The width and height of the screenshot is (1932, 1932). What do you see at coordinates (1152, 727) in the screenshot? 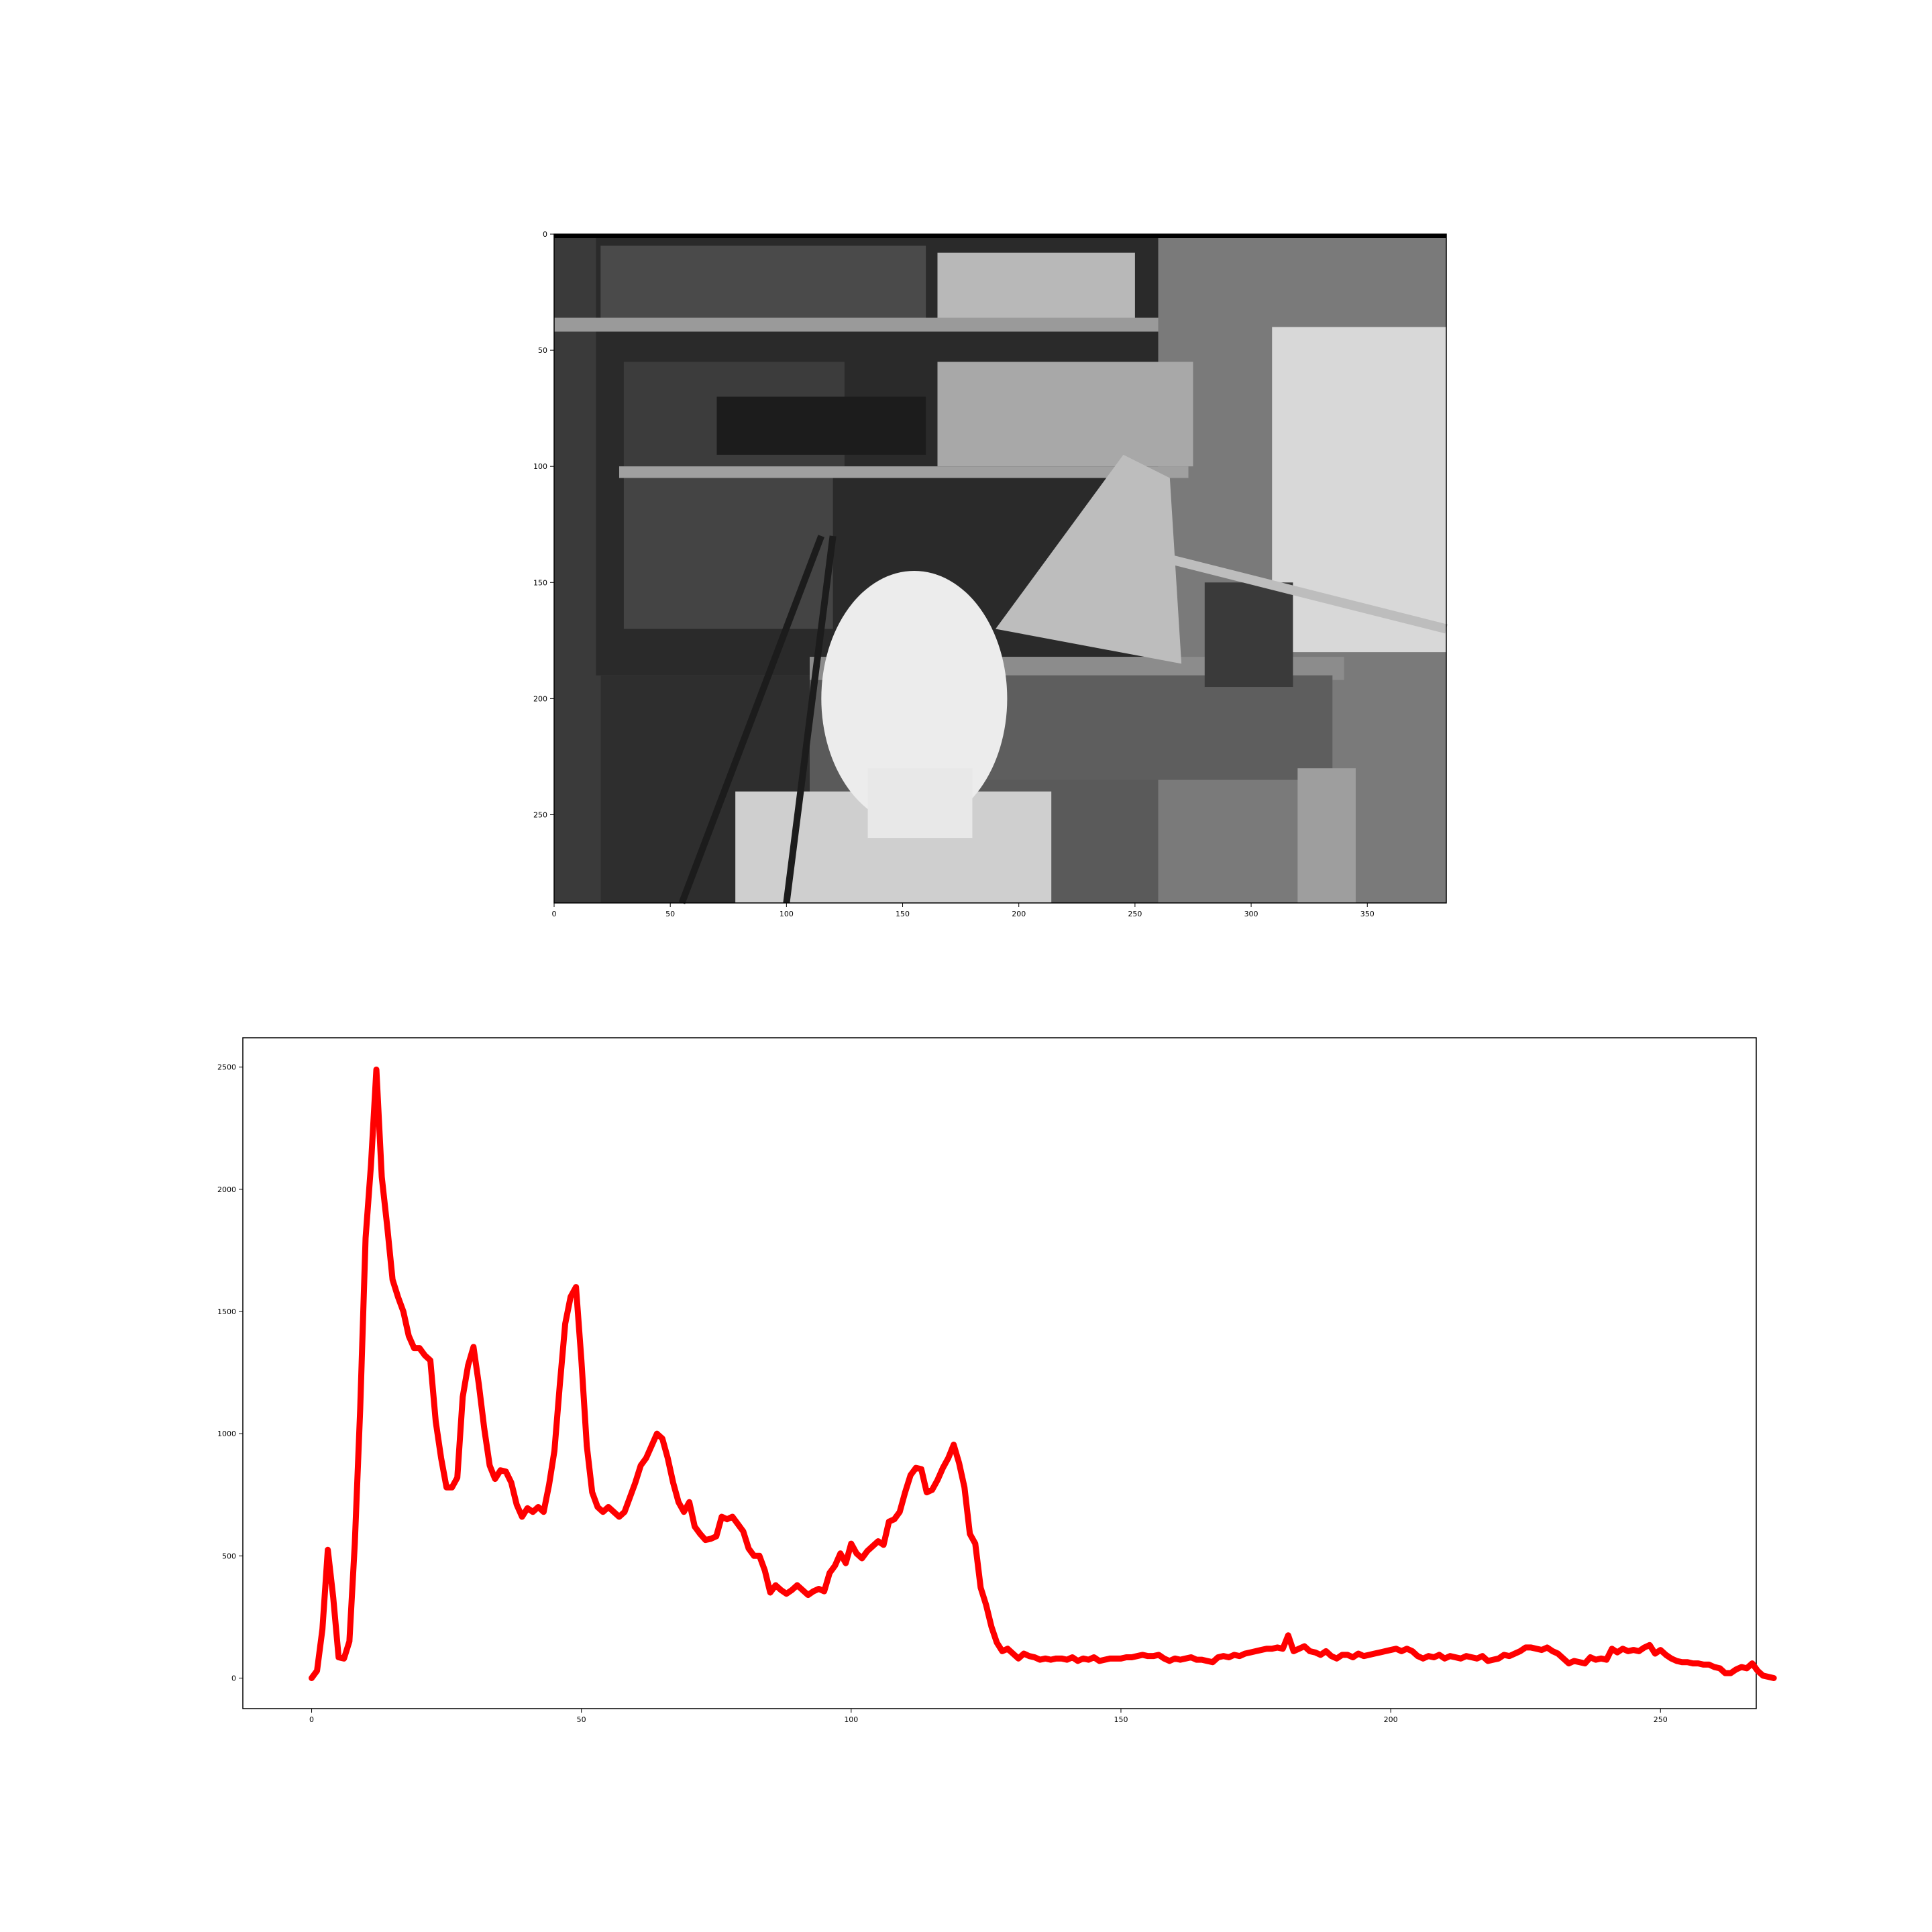
I see `table-body` at bounding box center [1152, 727].